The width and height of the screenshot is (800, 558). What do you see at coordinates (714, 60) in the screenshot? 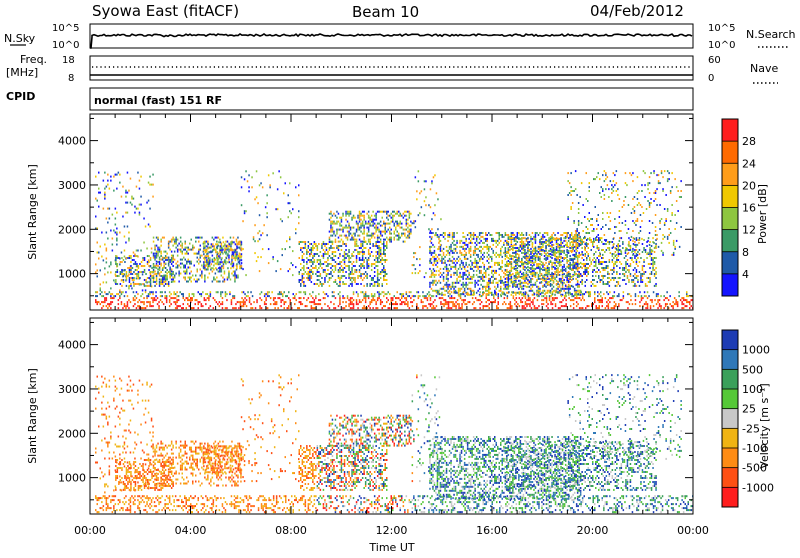
I see `freq-right-tick-top: 60` at bounding box center [714, 60].